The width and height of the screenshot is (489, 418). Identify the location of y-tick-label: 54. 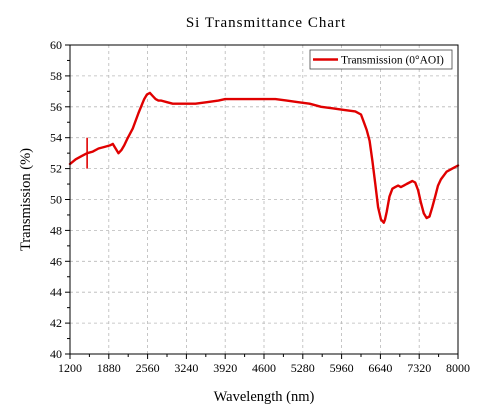
(56, 138).